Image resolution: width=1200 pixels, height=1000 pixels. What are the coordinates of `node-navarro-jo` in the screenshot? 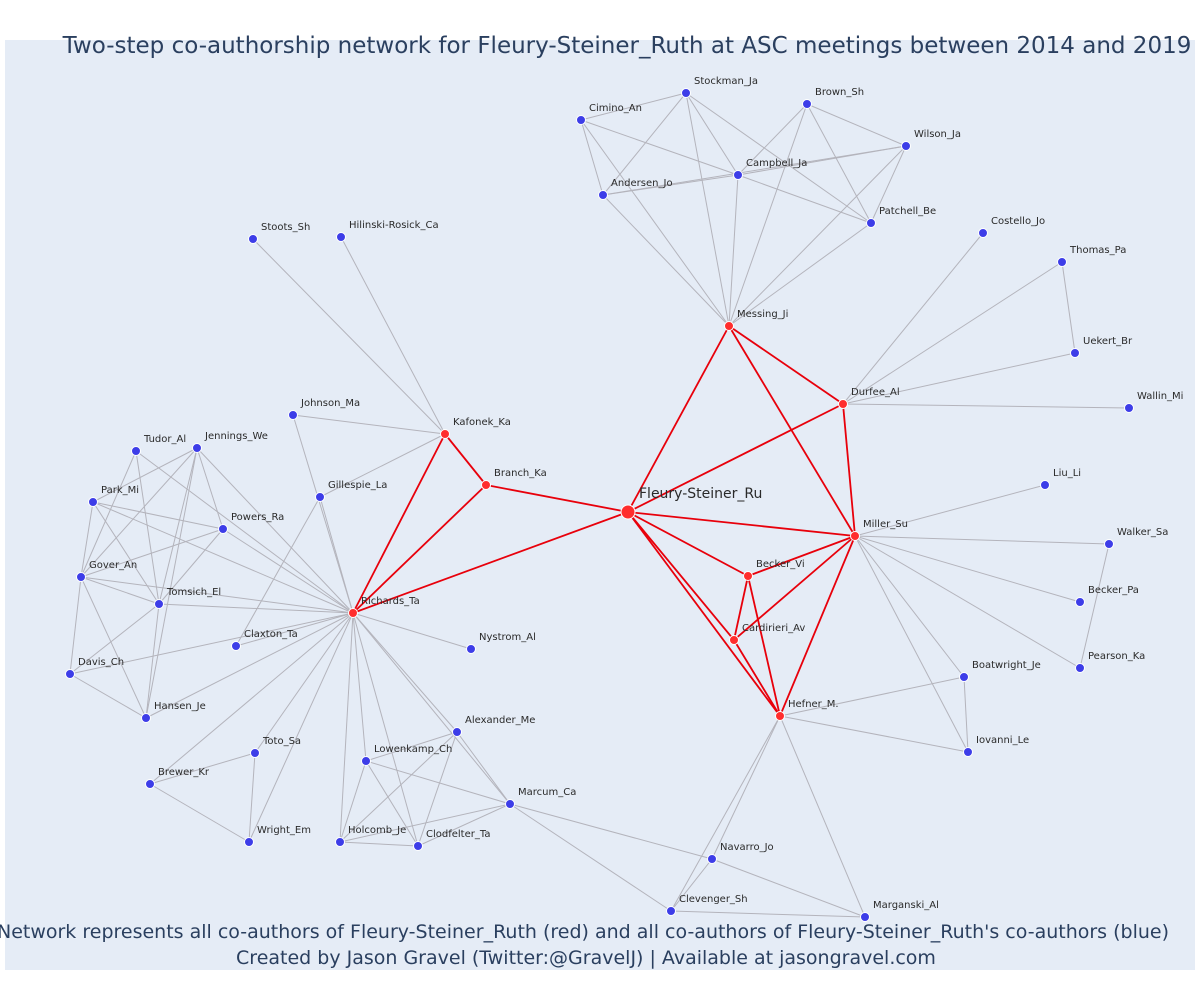 It's located at (712, 859).